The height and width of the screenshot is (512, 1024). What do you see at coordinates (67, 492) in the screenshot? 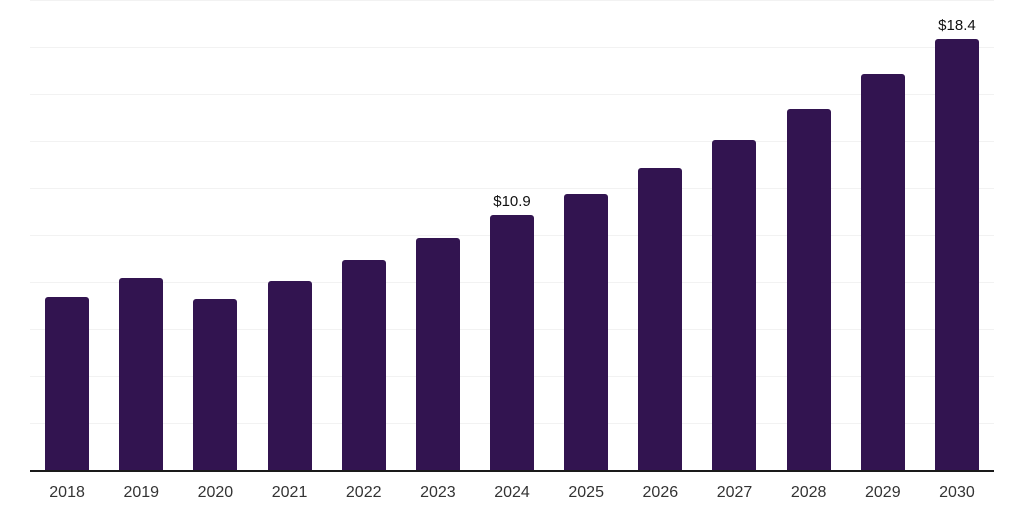
I see `x-tick-label: 2018` at bounding box center [67, 492].